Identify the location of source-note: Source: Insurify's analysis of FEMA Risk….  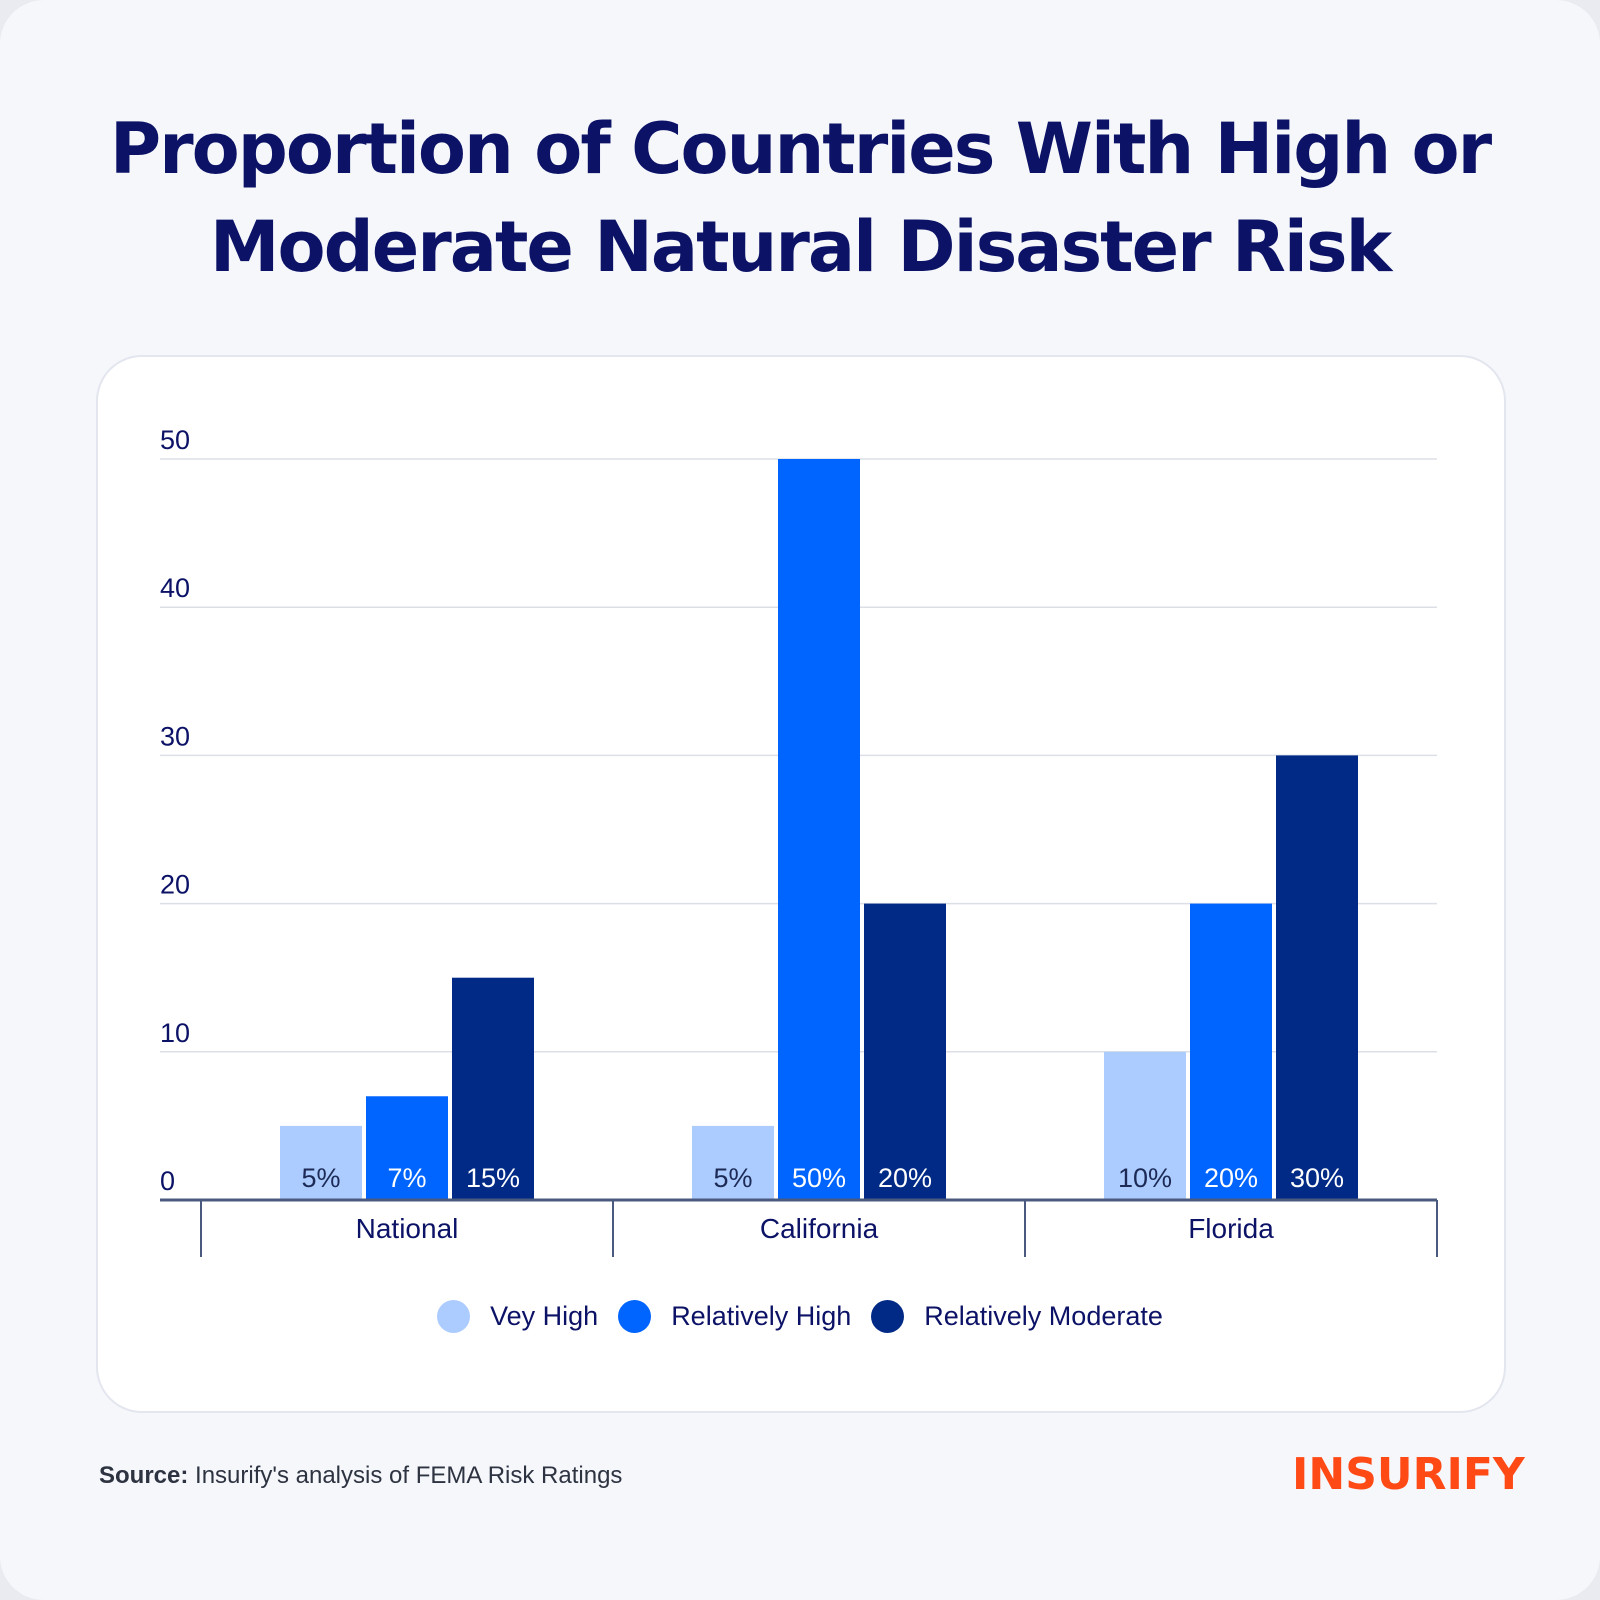
(360, 1476).